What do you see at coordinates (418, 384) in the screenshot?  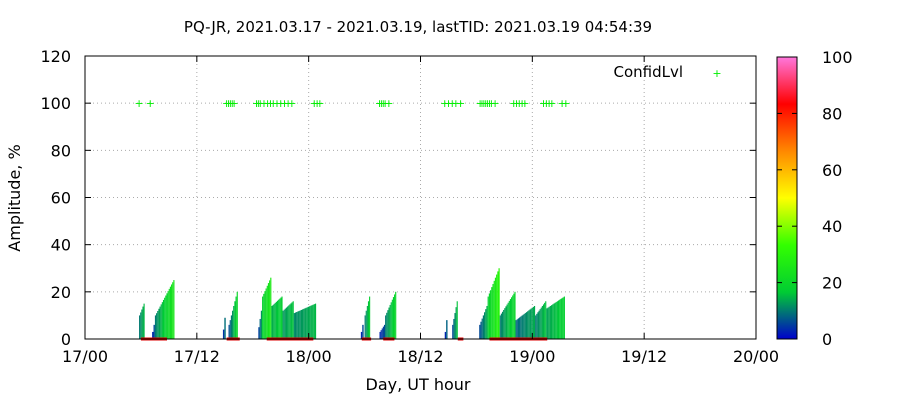 I see `x-axis-label: Day, UT hour` at bounding box center [418, 384].